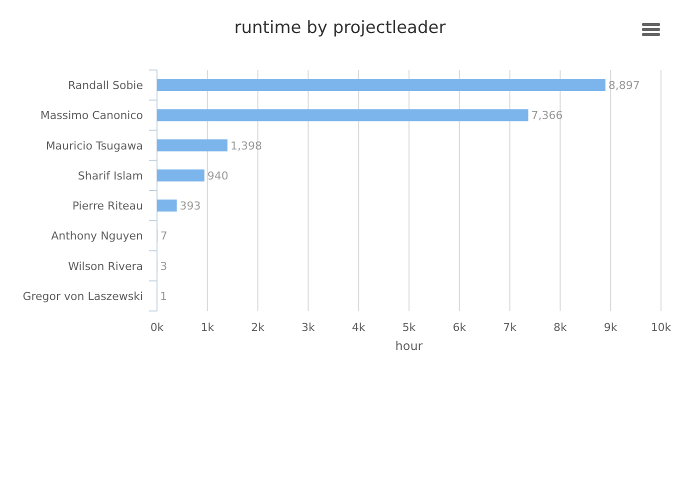 This screenshot has height=500, width=680. I want to click on x-tick-label: 0k, so click(157, 327).